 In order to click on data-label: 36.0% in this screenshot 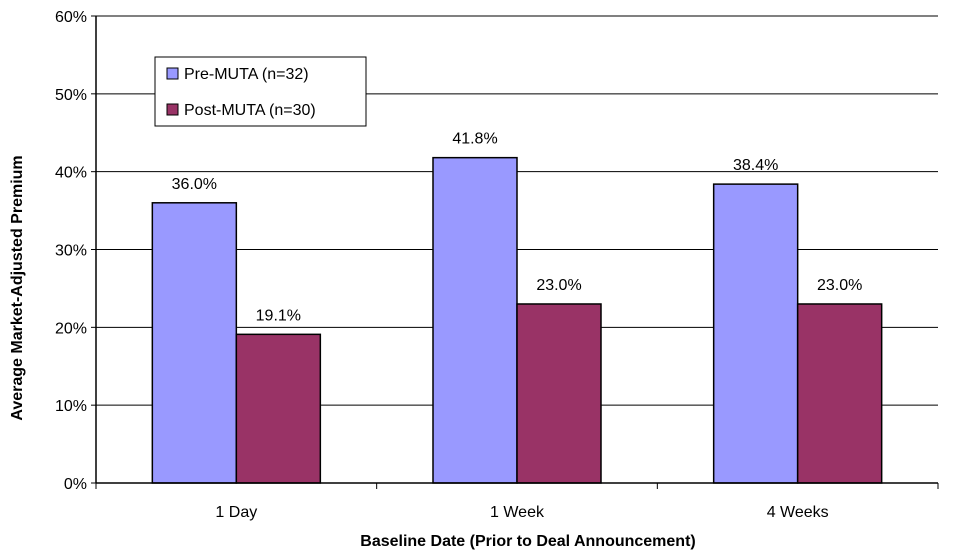, I will do `click(194, 184)`.